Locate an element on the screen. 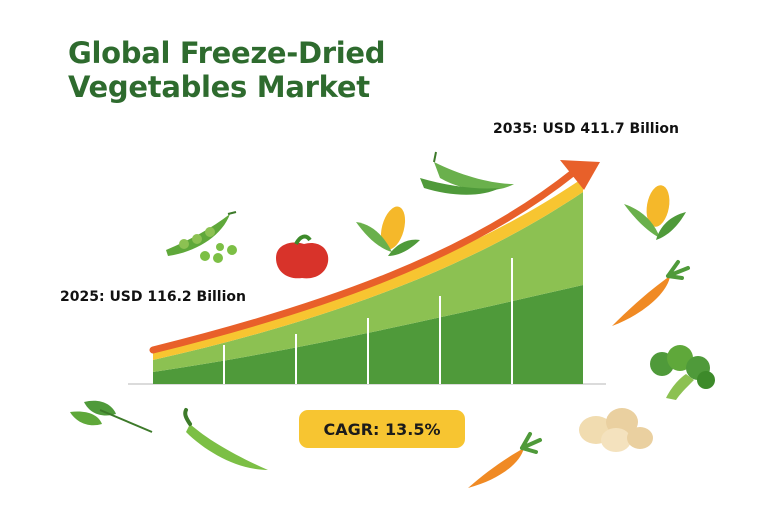 This screenshot has width=775, height=516. trend-arrowhead is located at coordinates (580, 175).